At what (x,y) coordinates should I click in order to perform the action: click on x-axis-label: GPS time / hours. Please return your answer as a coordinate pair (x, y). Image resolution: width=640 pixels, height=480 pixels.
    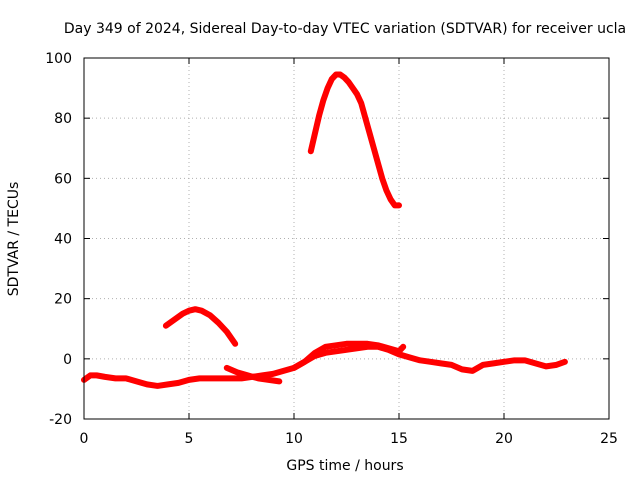
    Looking at the image, I should click on (344, 466).